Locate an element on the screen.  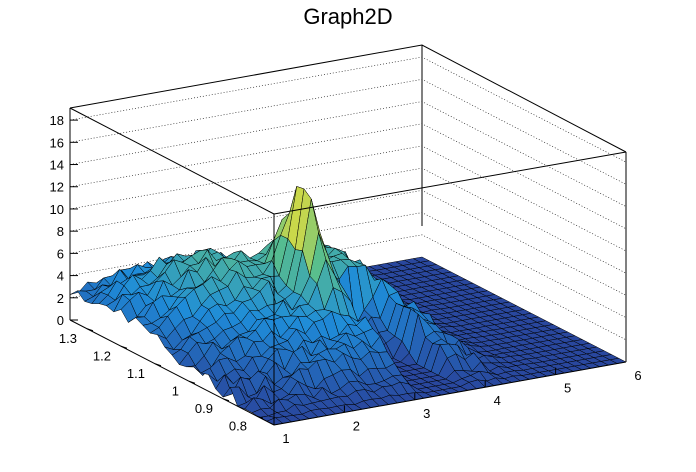
x-tick-label: 3 is located at coordinates (426, 413).